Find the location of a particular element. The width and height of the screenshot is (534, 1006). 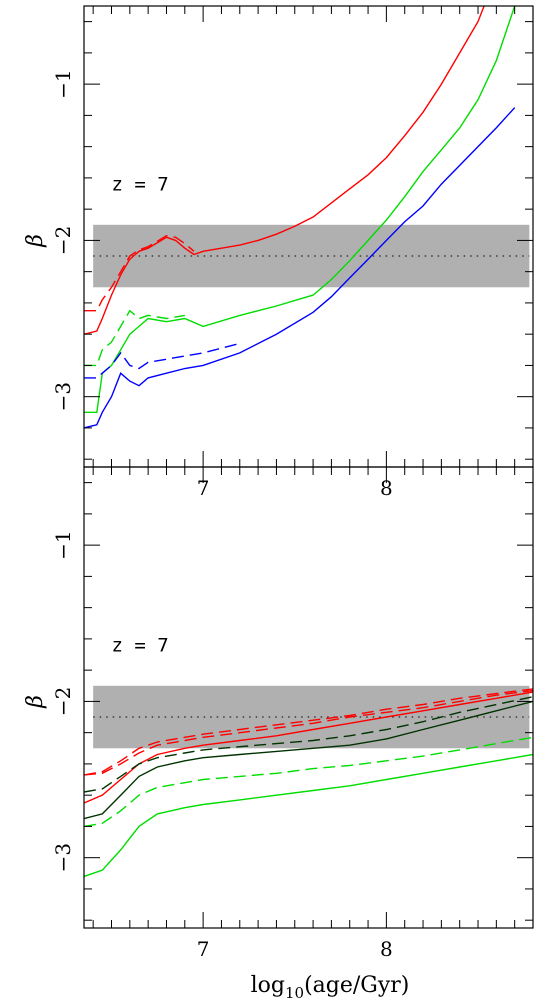

x-axis-label: log10(age/Gyr) is located at coordinates (330, 987).